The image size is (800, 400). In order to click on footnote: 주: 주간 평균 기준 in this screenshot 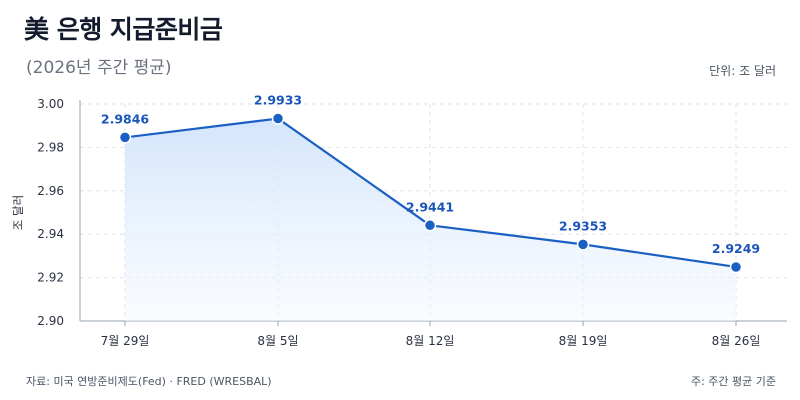, I will do `click(733, 381)`.